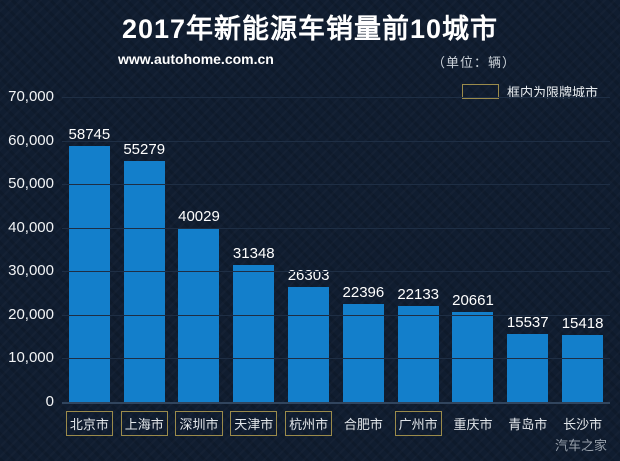 Image resolution: width=620 pixels, height=461 pixels. What do you see at coordinates (473, 249) in the screenshot?
I see `bar-column-重庆市: 20661` at bounding box center [473, 249].